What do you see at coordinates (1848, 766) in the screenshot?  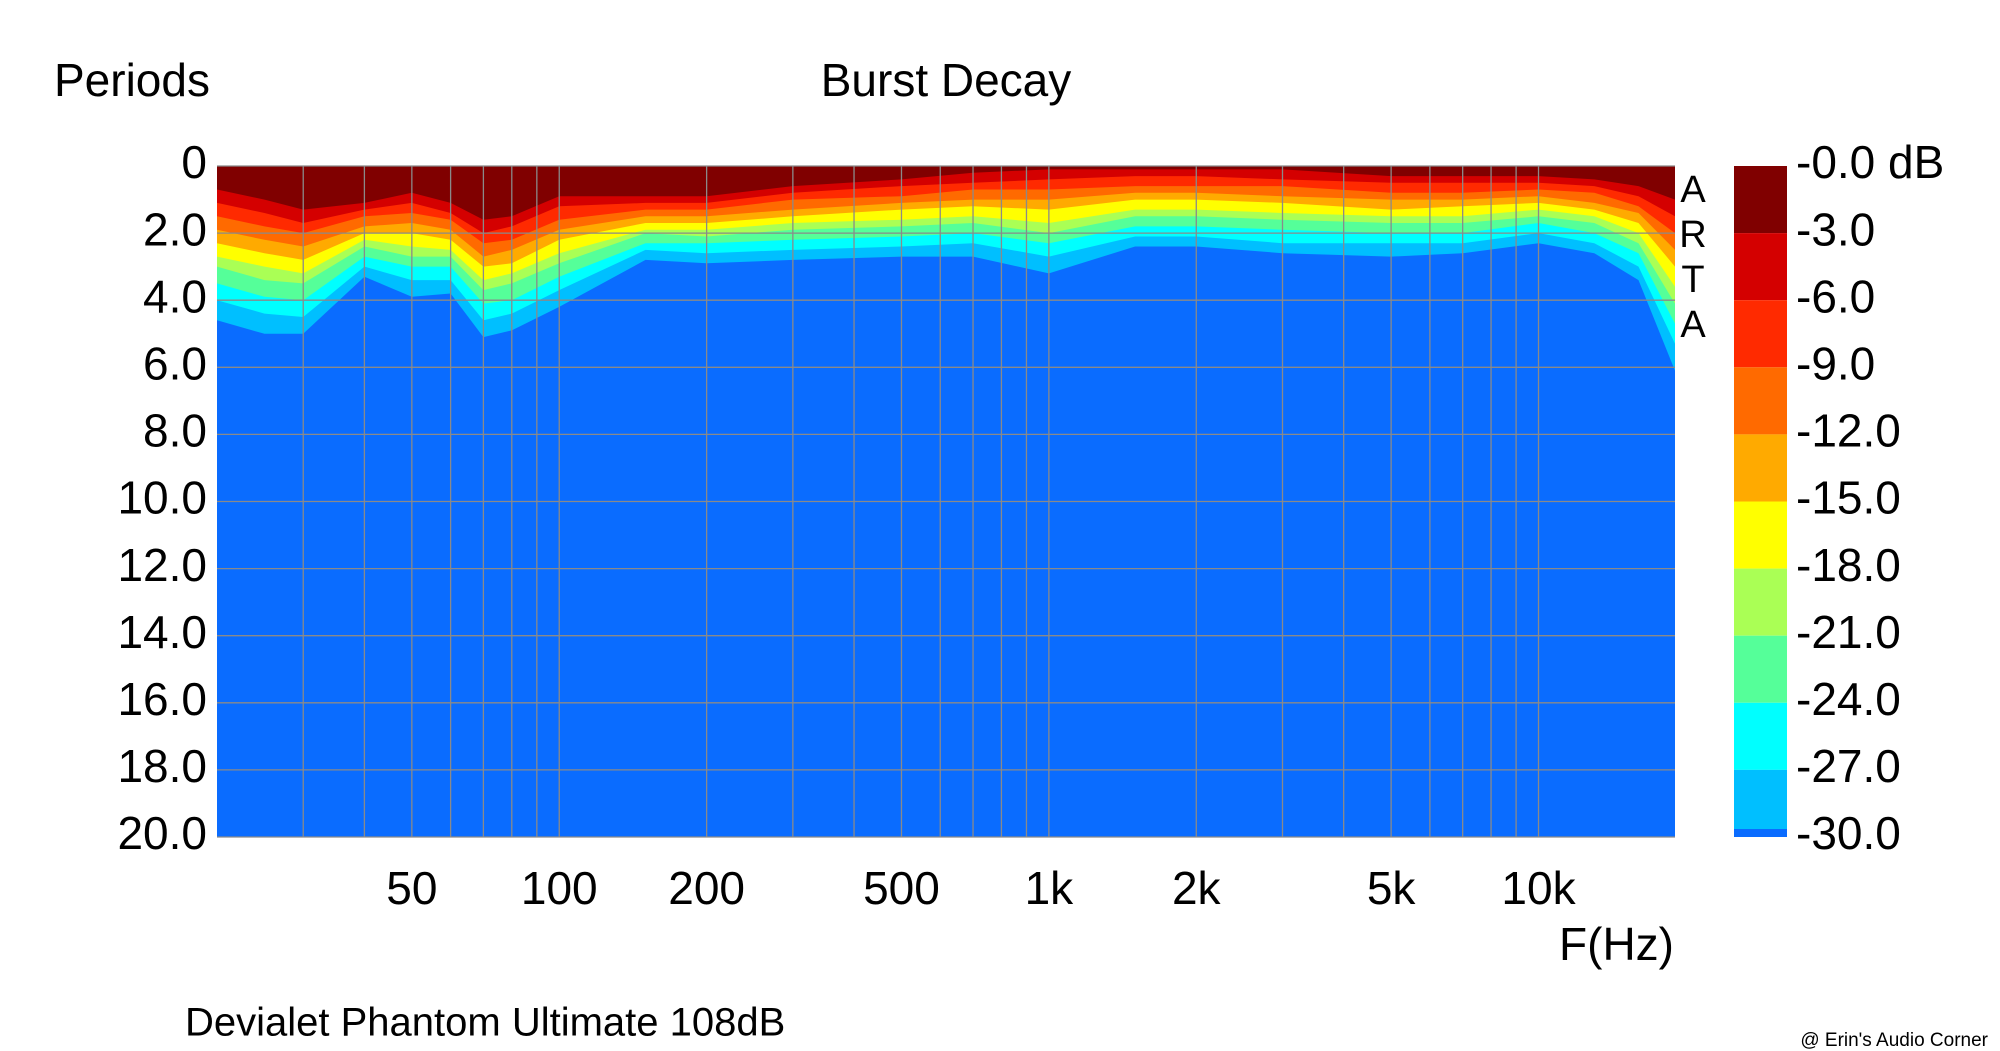 I see `colorbar-label: -27.0` at bounding box center [1848, 766].